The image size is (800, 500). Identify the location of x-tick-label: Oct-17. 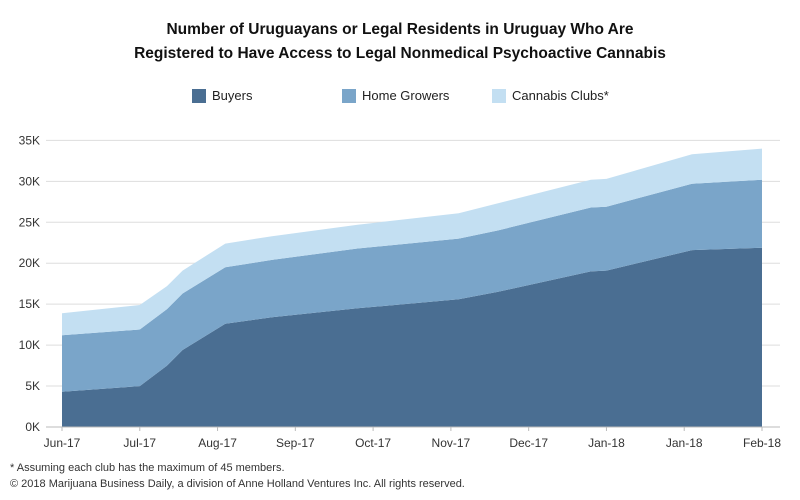
(373, 443).